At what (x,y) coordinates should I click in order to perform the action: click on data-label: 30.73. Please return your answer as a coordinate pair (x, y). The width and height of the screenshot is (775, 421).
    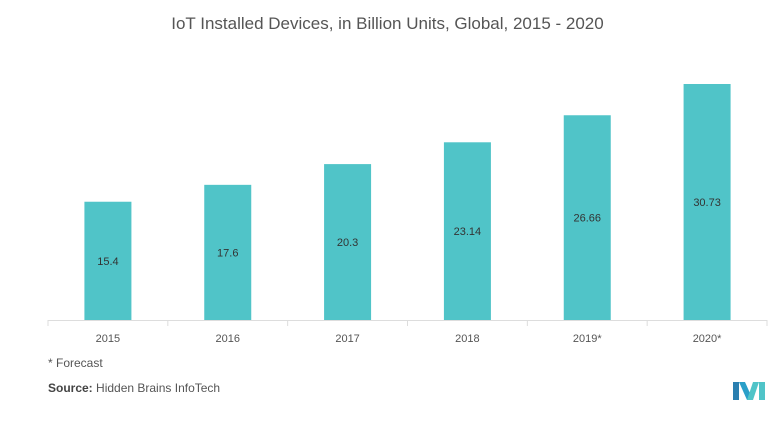
    Looking at the image, I should click on (707, 203).